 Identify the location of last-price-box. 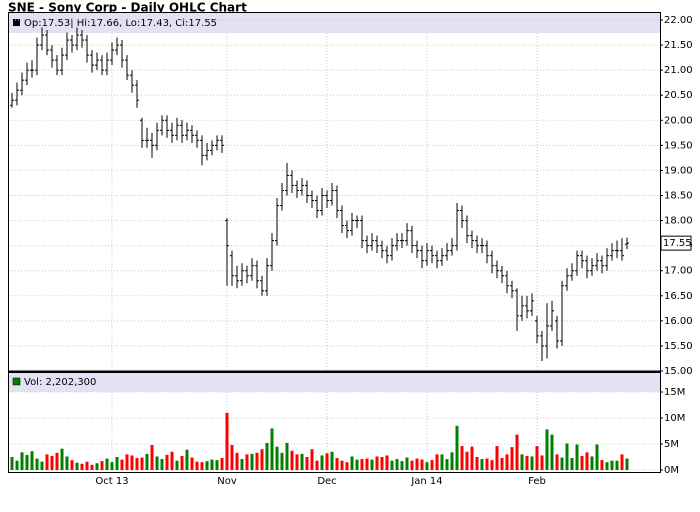
(676, 243).